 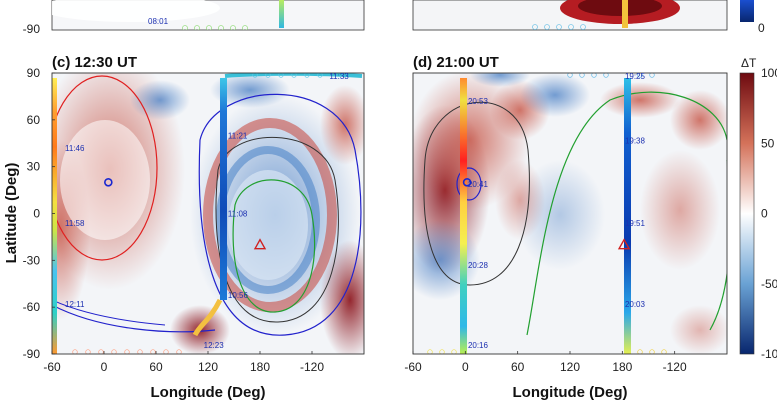 What do you see at coordinates (238, 136) in the screenshot?
I see `track-time-label: 11:21` at bounding box center [238, 136].